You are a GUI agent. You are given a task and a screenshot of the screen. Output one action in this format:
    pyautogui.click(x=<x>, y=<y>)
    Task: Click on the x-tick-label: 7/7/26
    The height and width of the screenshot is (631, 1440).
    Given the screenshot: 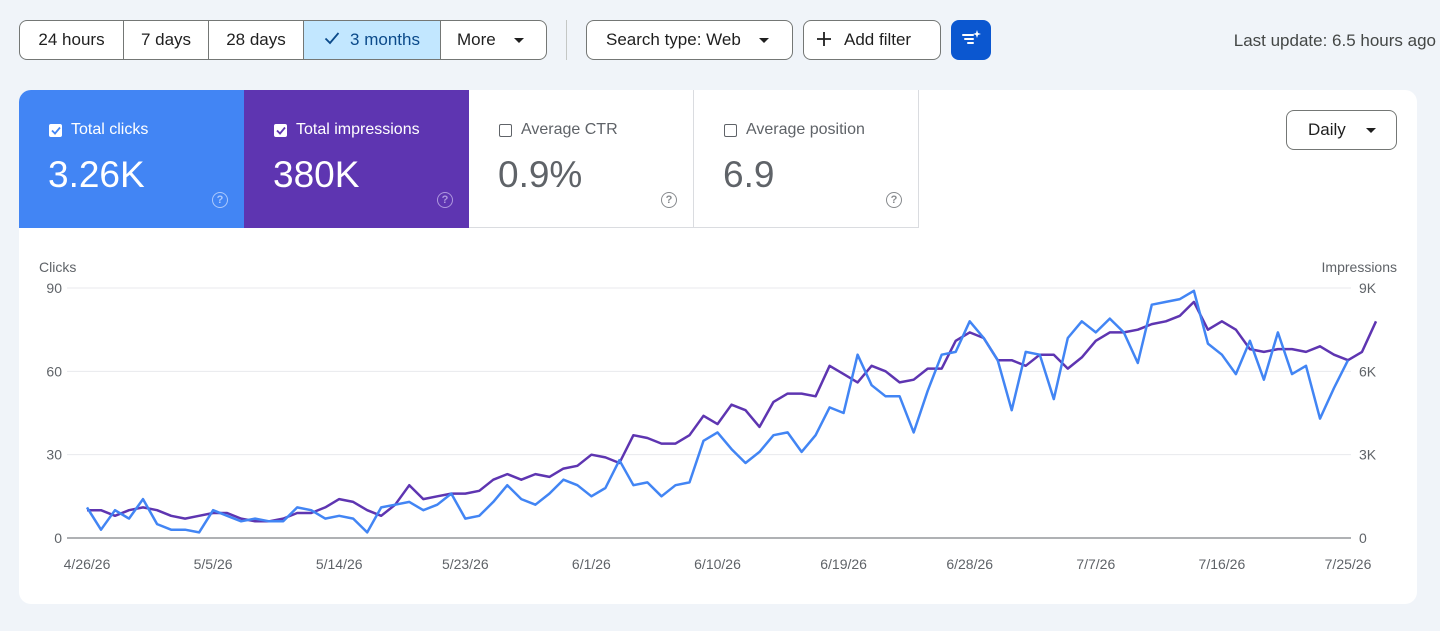 What is the action you would take?
    pyautogui.click(x=1095, y=564)
    